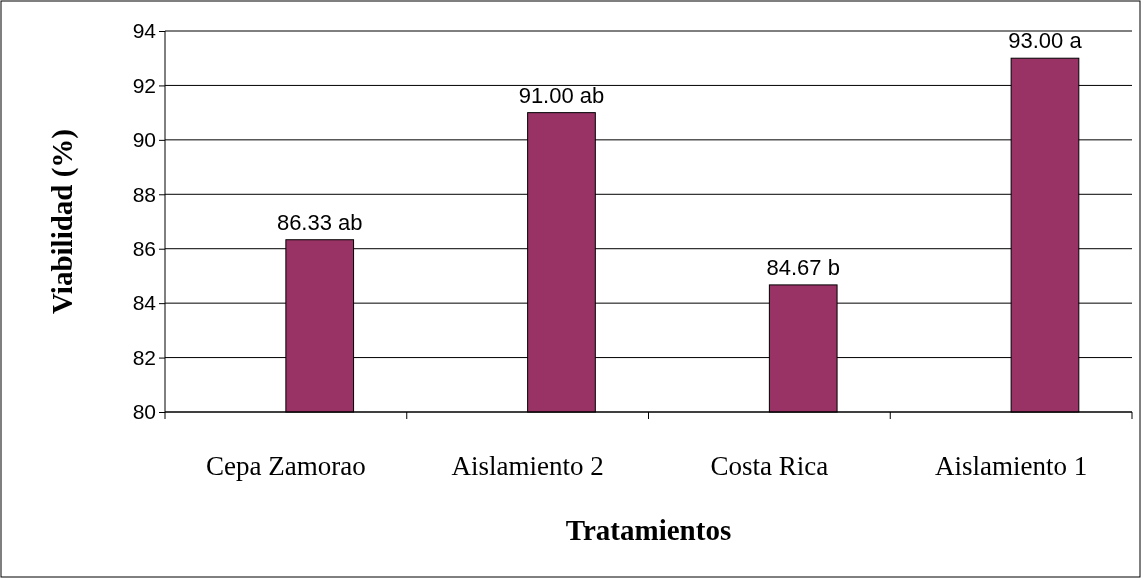  I want to click on data-label: 91.00 ab, so click(561, 95).